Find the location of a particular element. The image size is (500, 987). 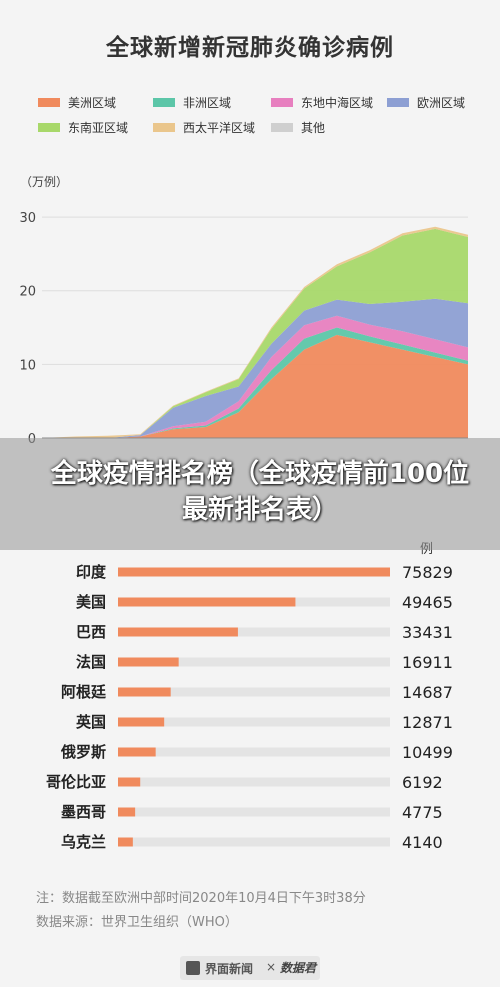

legend-label: 美洲区域 is located at coordinates (92, 103).